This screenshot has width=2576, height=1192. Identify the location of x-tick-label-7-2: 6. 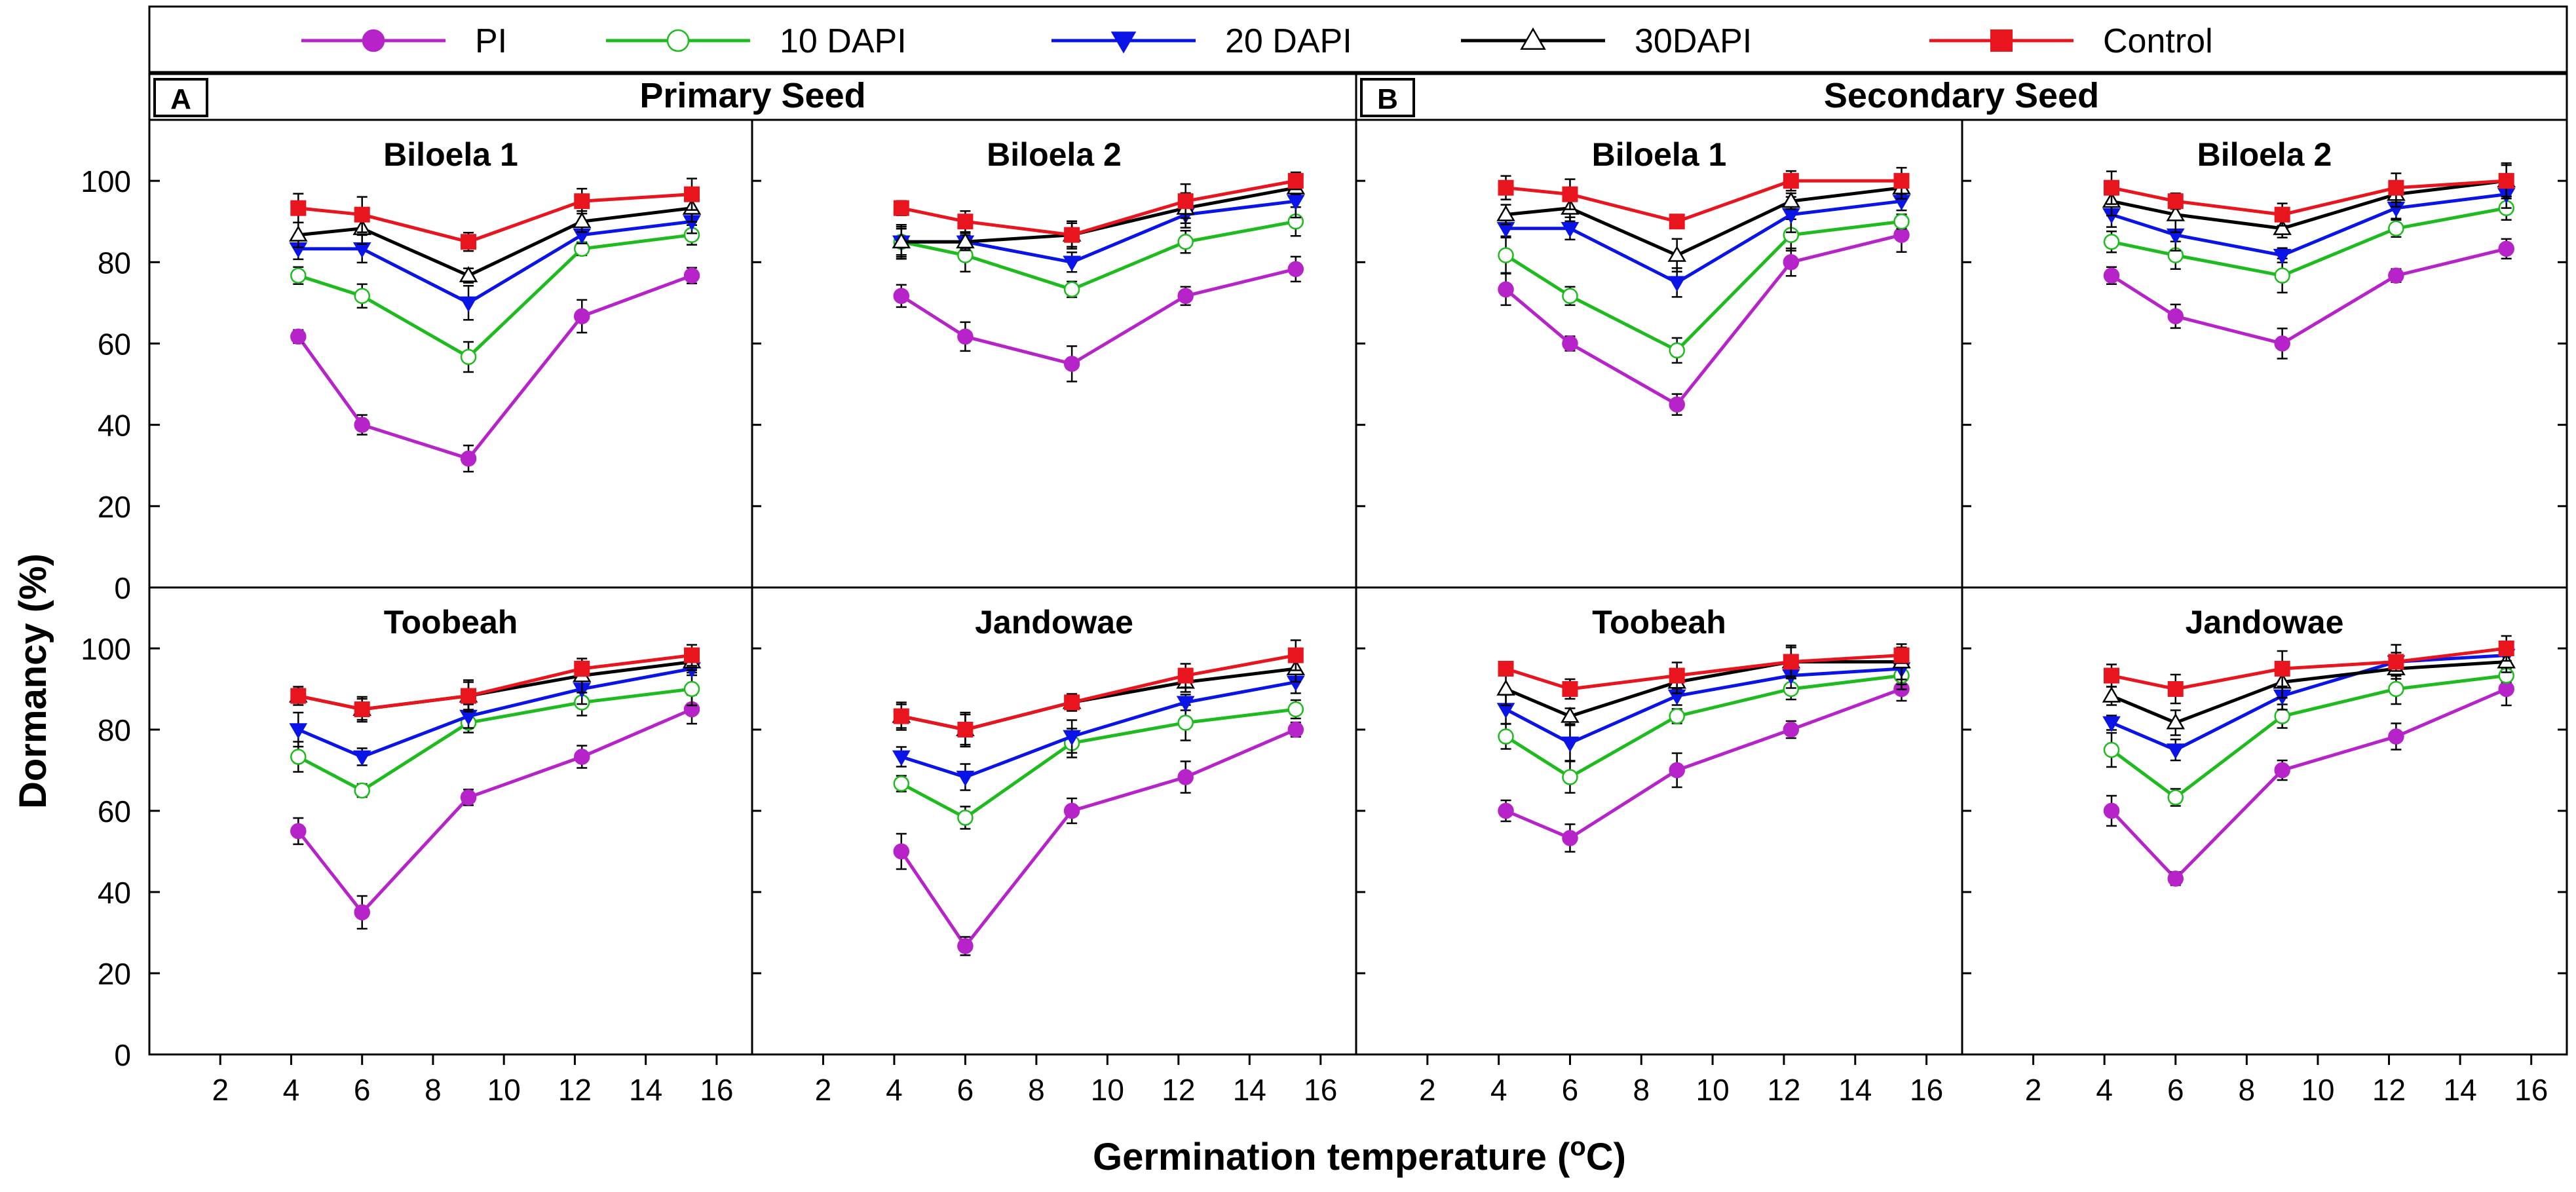
(2175, 1090).